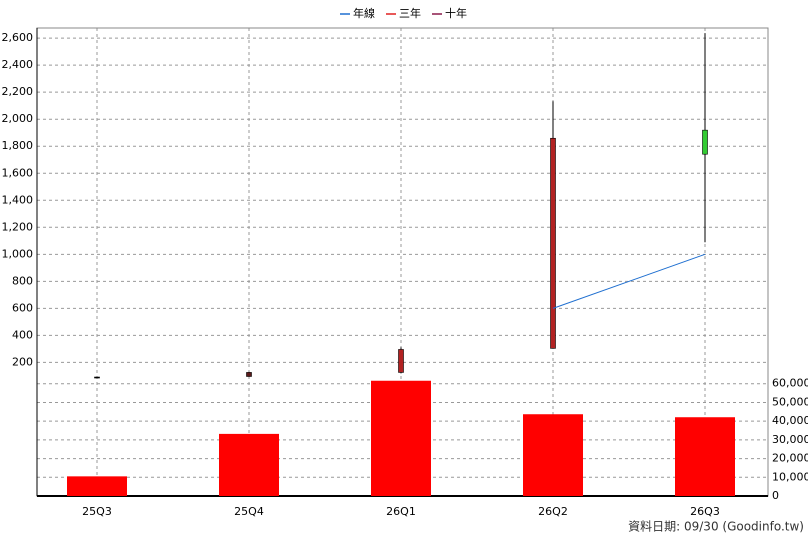  What do you see at coordinates (18, 172) in the screenshot?
I see `y-tick-label: 1,600` at bounding box center [18, 172].